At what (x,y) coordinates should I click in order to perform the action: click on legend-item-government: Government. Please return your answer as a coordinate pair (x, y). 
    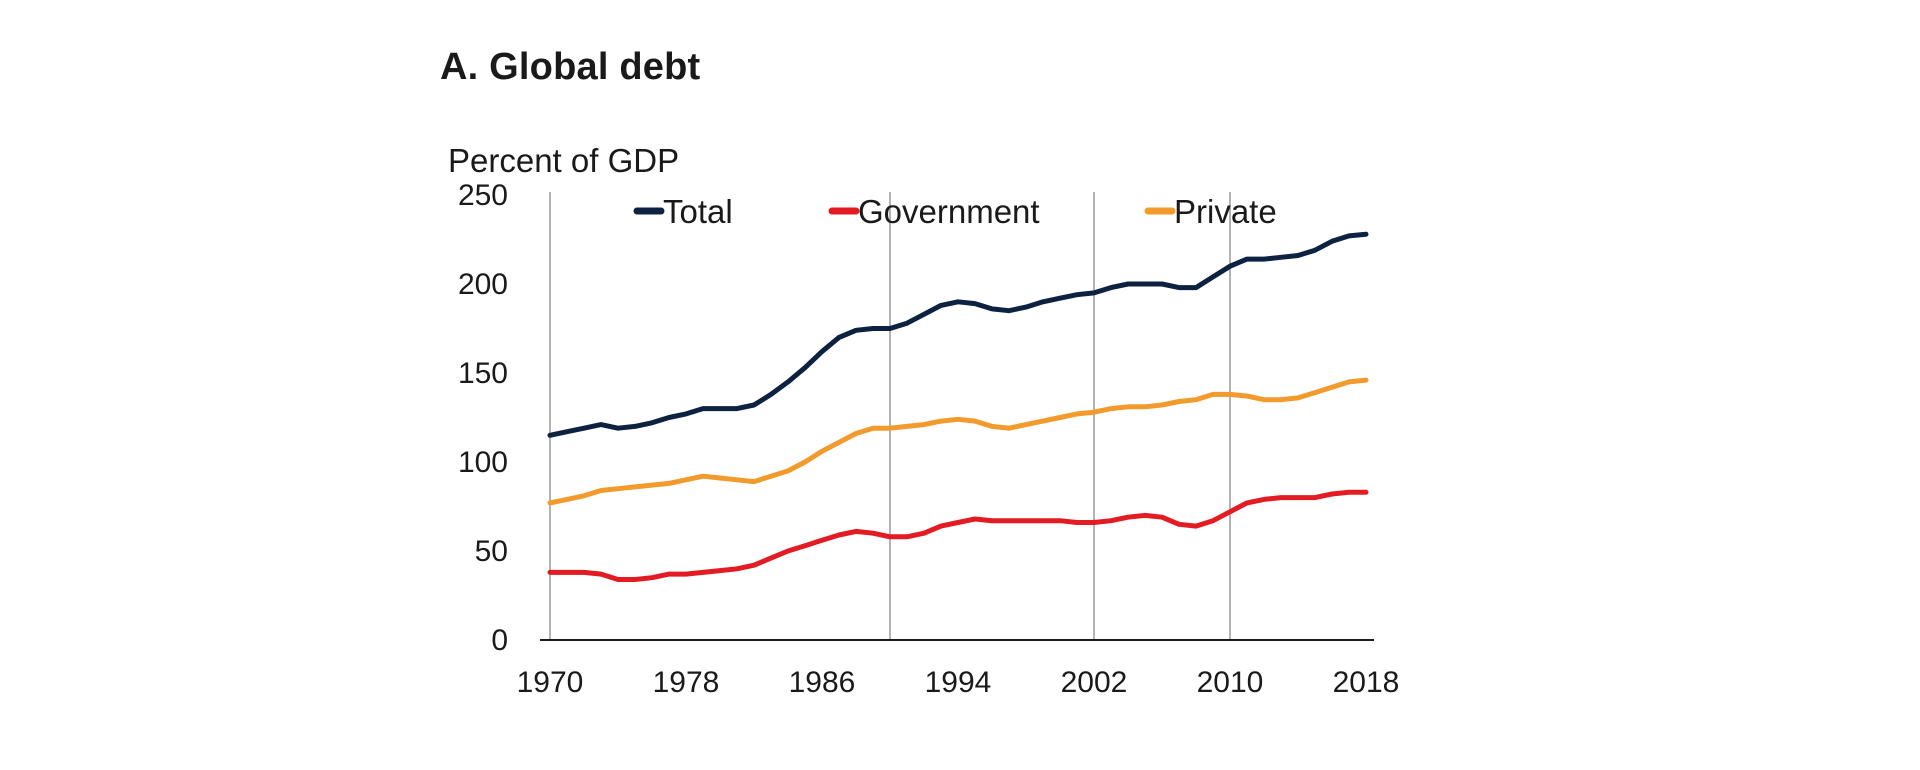
    Looking at the image, I should click on (934, 211).